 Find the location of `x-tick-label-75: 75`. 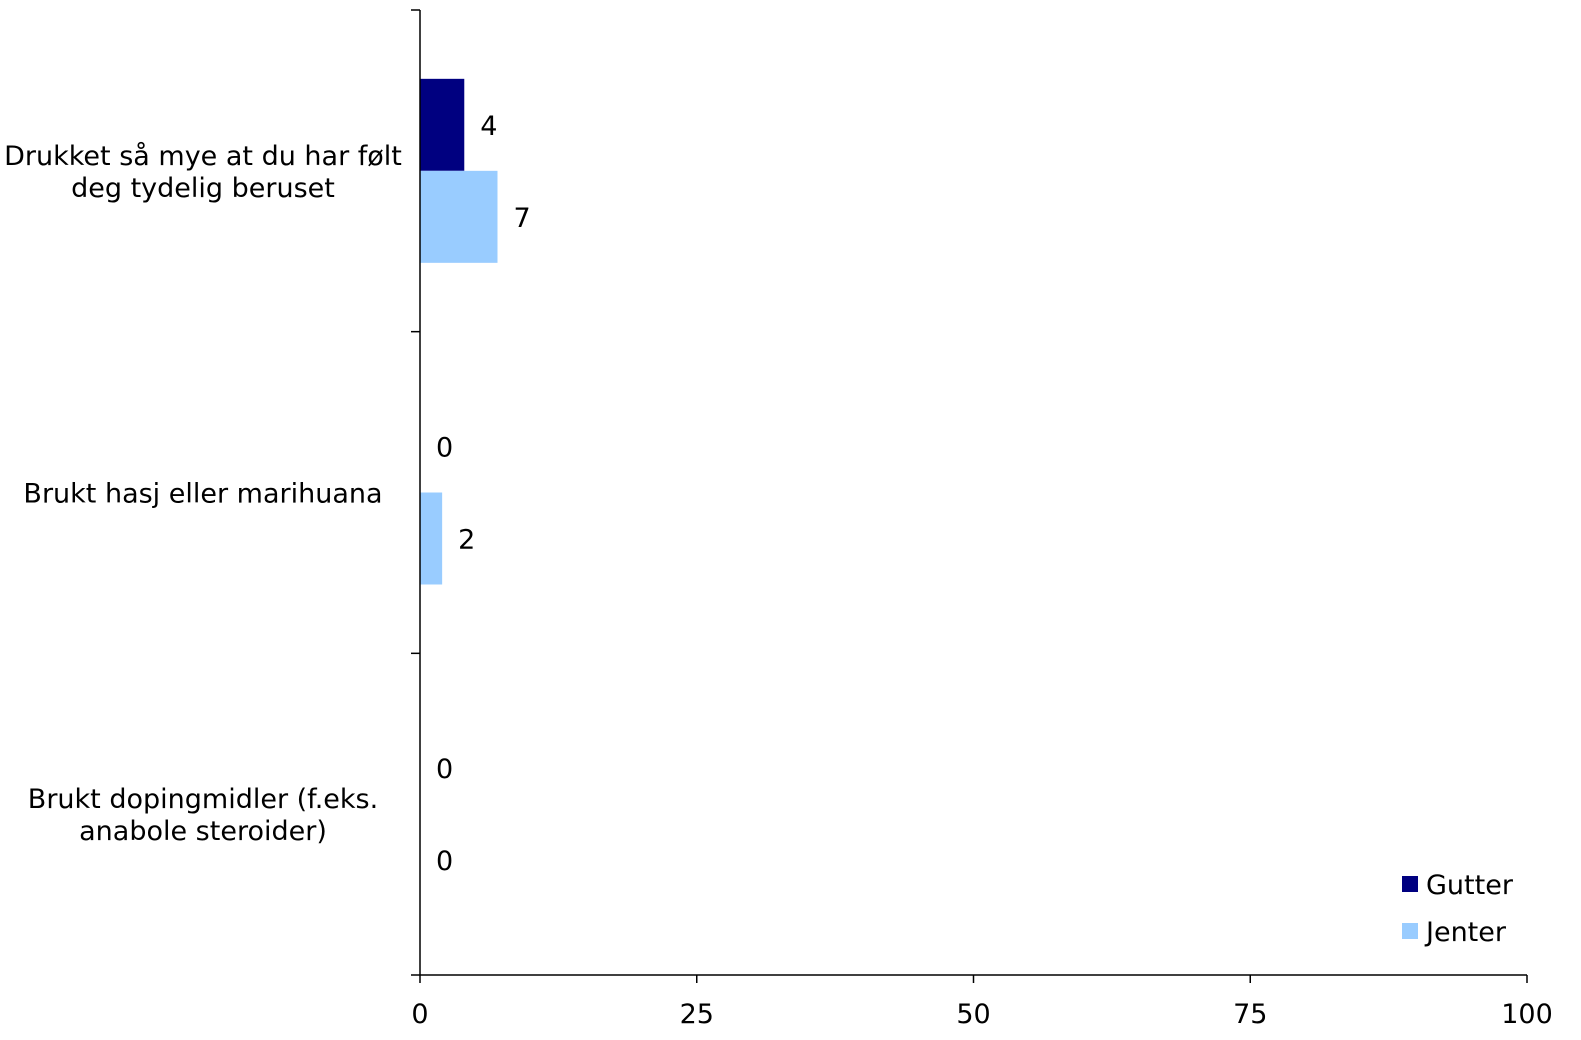

x-tick-label-75: 75 is located at coordinates (1250, 1014).